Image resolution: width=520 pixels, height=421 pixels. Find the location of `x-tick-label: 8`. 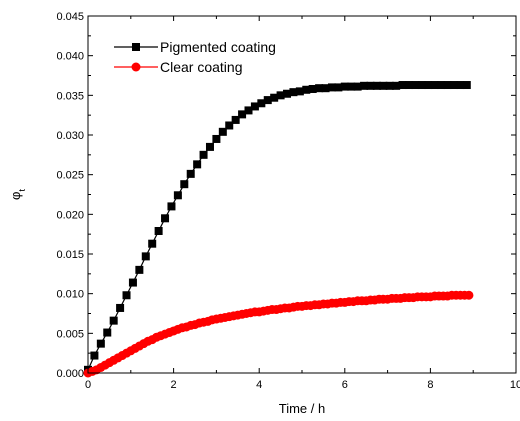

x-tick-label: 8 is located at coordinates (430, 385).